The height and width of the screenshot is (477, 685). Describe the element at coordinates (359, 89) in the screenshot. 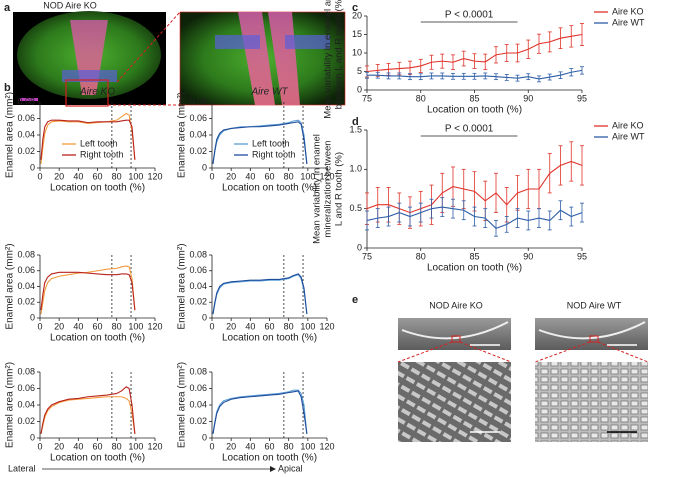

I see `y-tick-label: 0` at that location.